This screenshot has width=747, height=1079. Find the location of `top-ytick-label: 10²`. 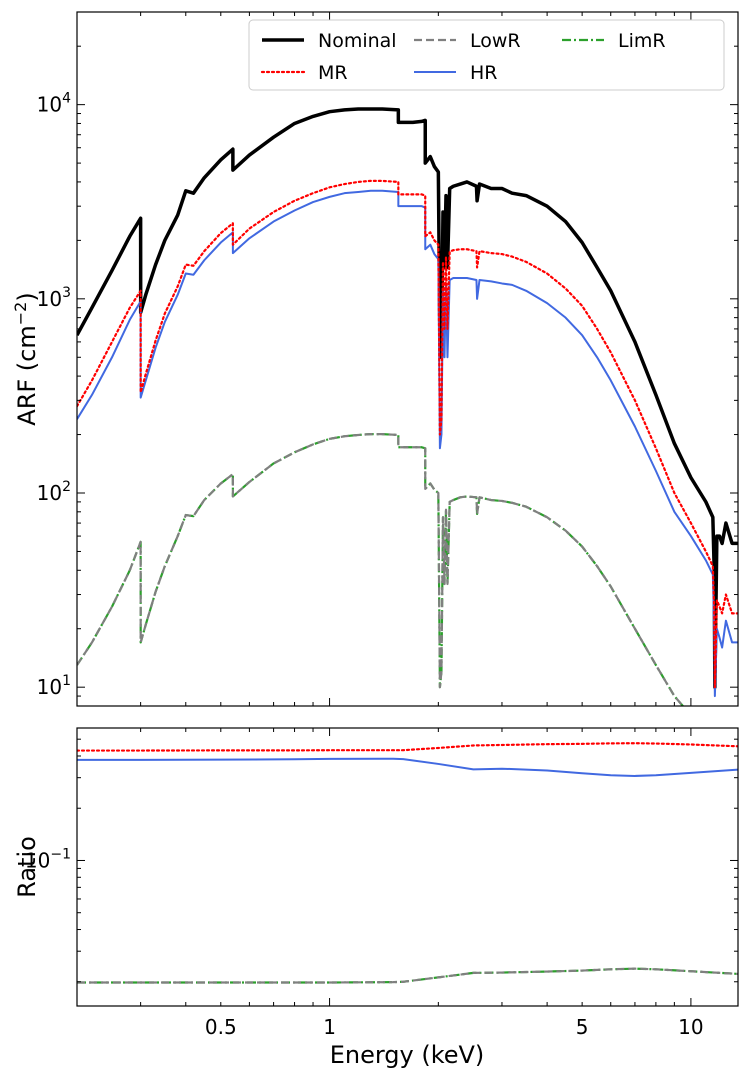

top-ytick-label: 10² is located at coordinates (54, 492).